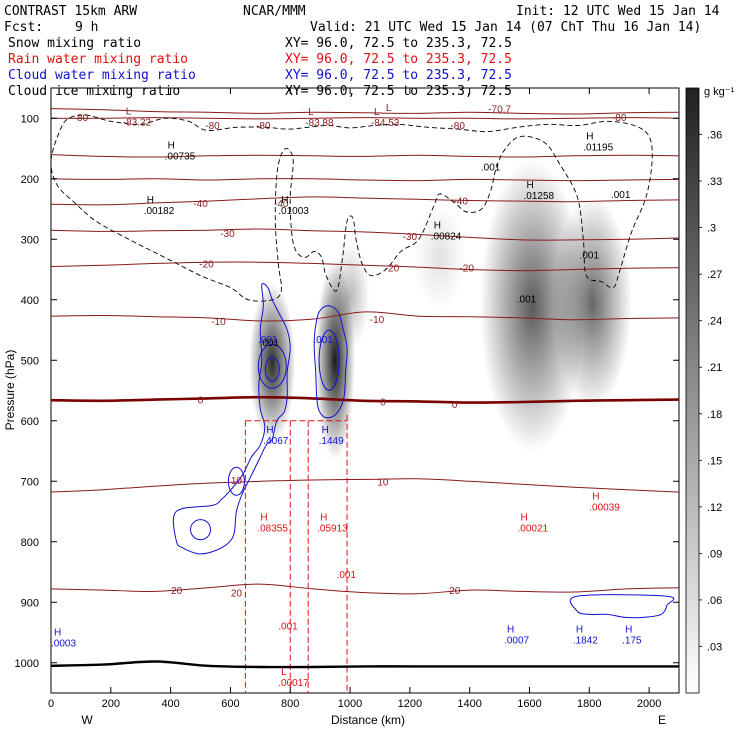  I want to click on fcst-label: Fcst:, so click(23, 27).